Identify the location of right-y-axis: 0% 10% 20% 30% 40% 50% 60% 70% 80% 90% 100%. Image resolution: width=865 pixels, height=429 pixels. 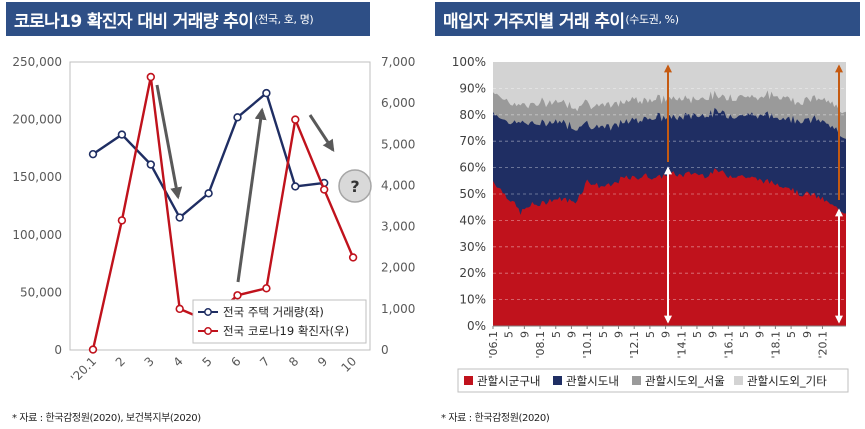
(469, 194).